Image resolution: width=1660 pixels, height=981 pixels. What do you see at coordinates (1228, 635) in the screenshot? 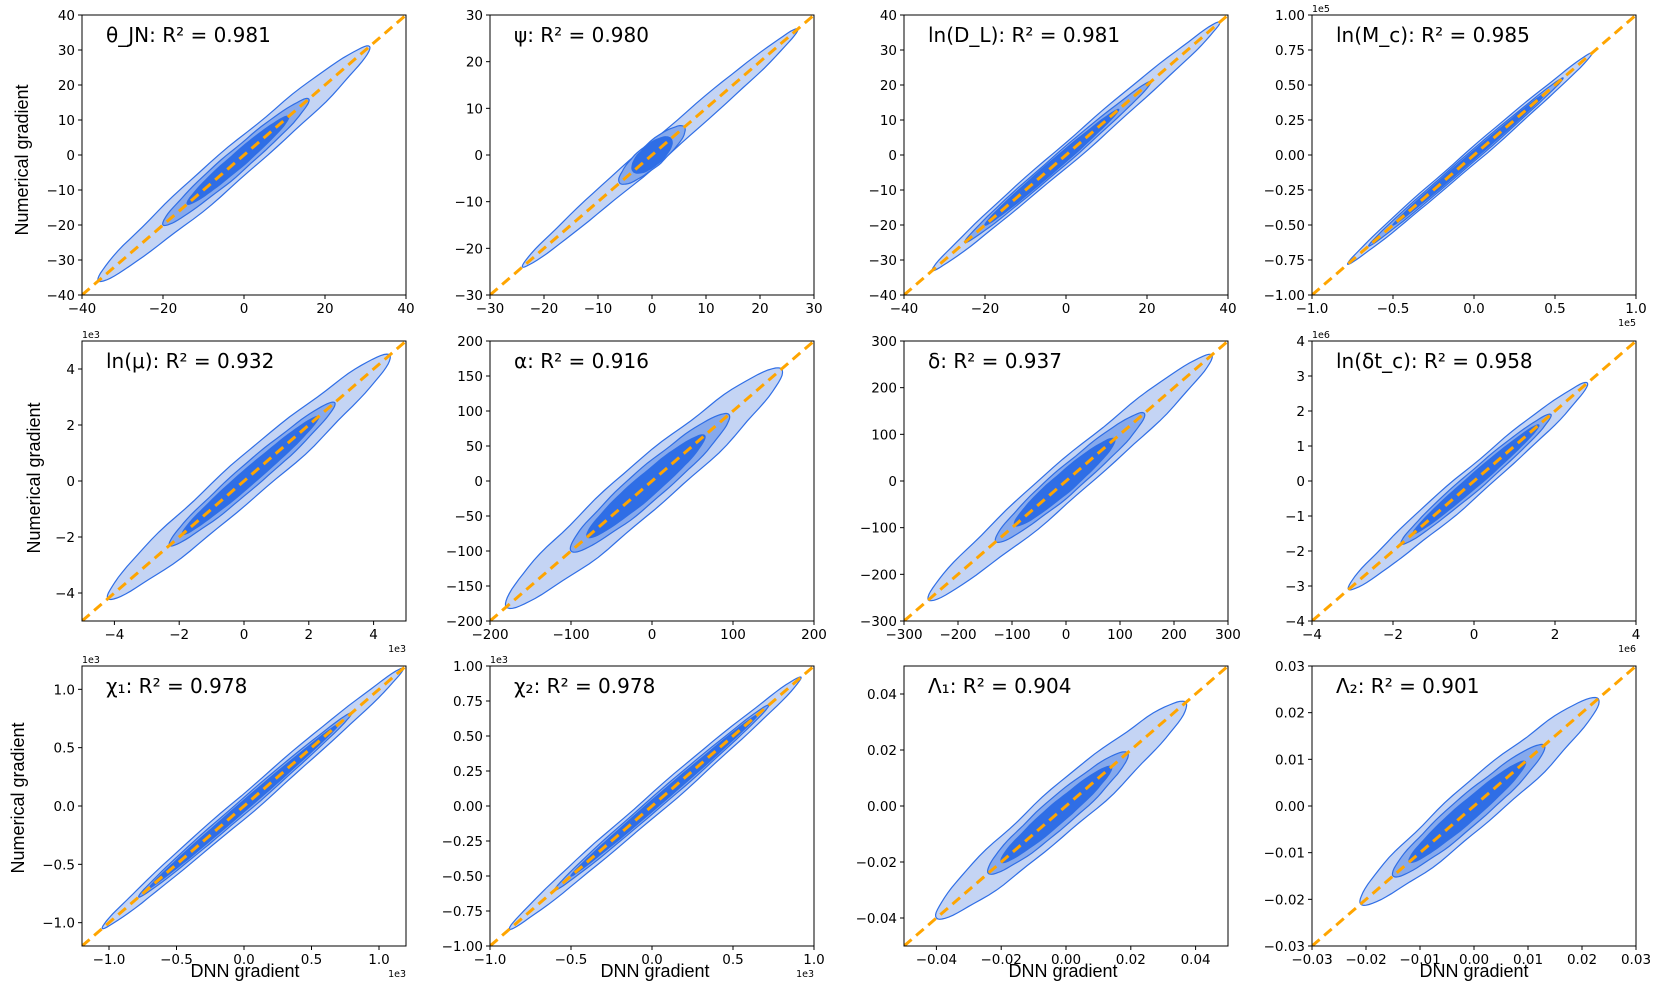
I see `panel-7-xtick-label: 300` at bounding box center [1228, 635].